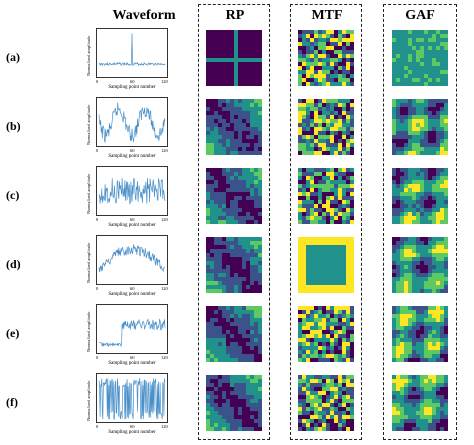 This screenshot has width=474, height=445. What do you see at coordinates (144, 15) in the screenshot?
I see `header-waveform: Waveform` at bounding box center [144, 15].